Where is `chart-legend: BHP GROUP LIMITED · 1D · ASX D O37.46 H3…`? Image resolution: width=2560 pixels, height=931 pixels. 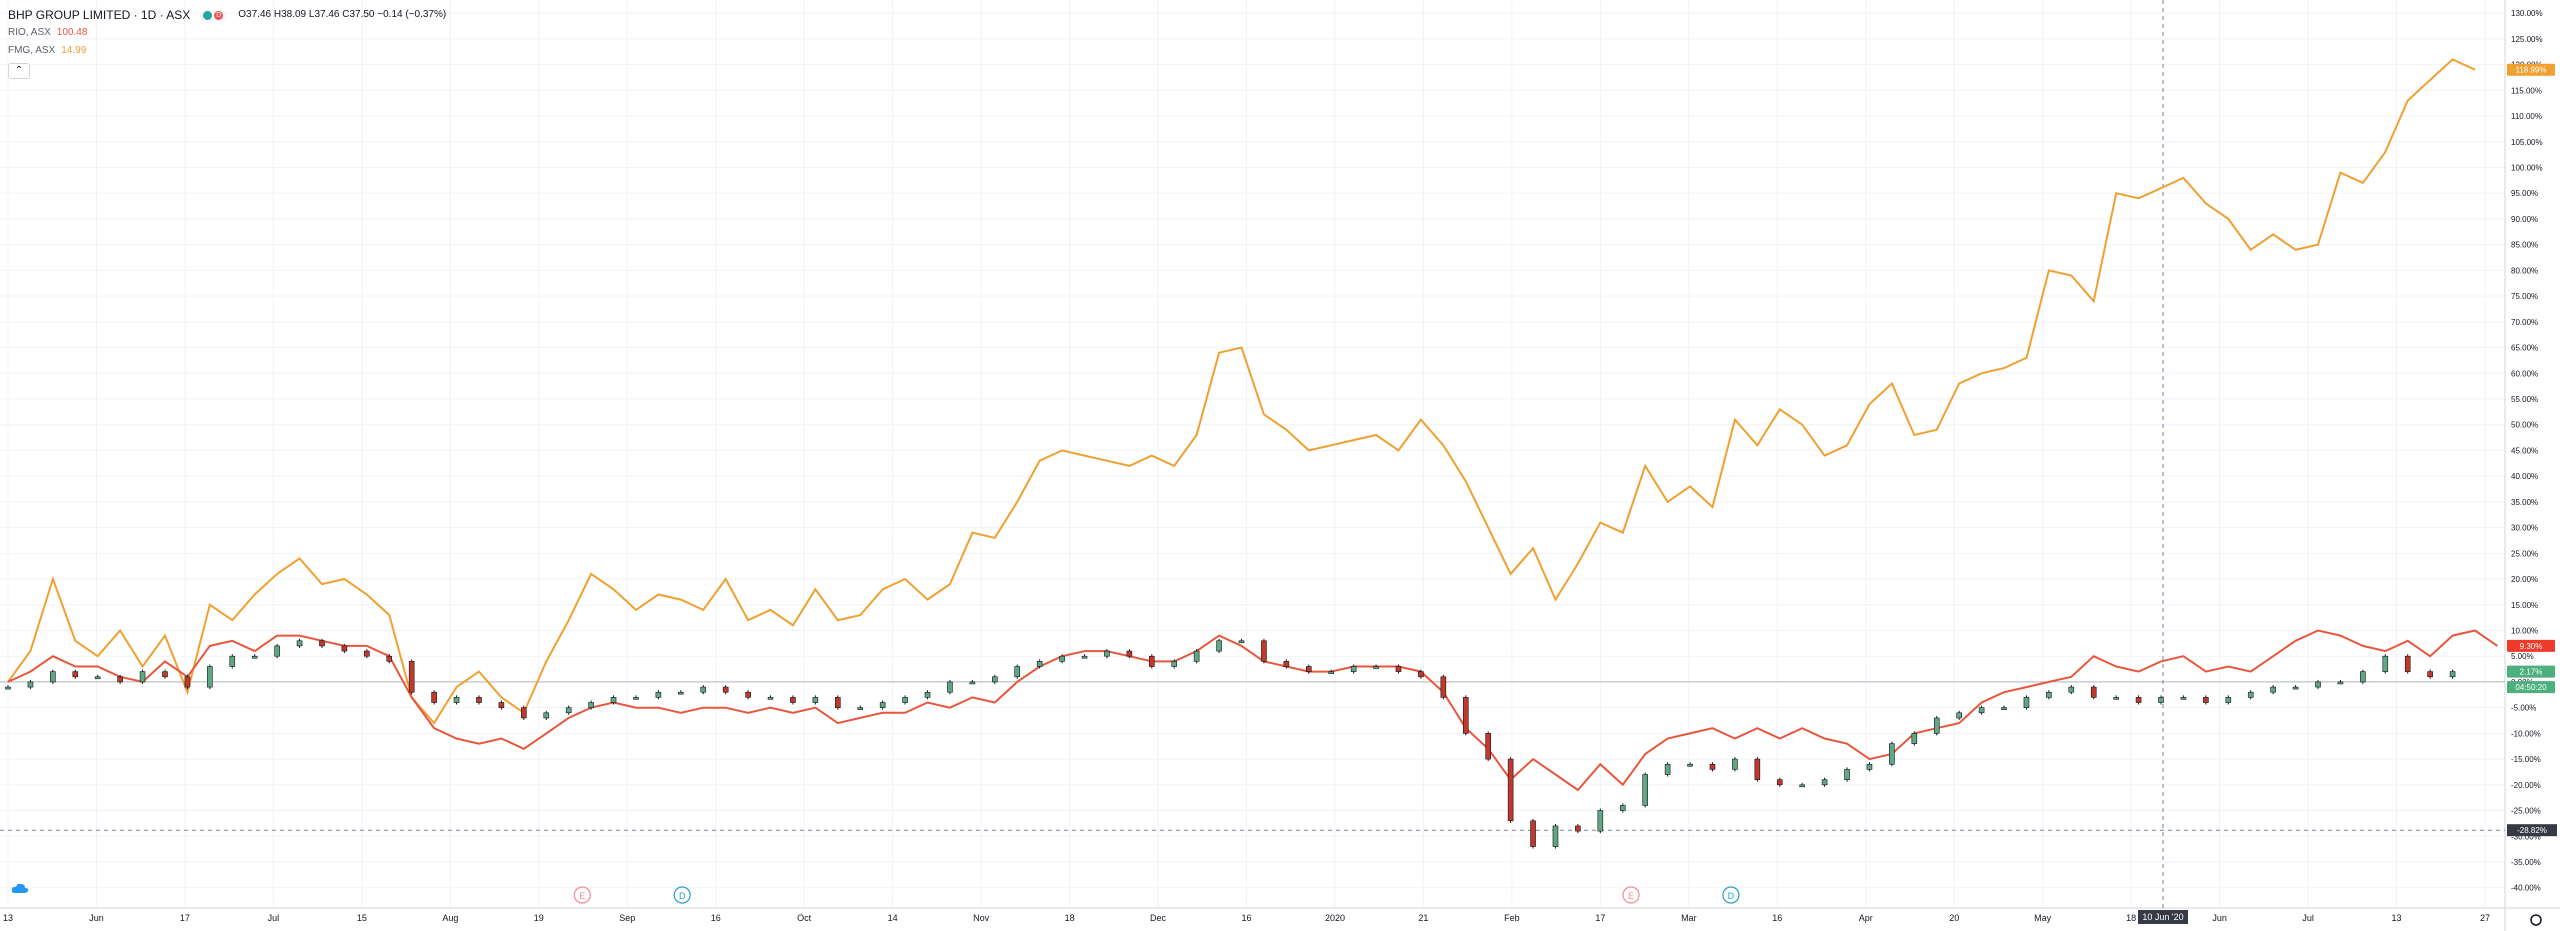 chart-legend: BHP GROUP LIMITED · 1D · ASX D O37.46 H3… is located at coordinates (227, 42).